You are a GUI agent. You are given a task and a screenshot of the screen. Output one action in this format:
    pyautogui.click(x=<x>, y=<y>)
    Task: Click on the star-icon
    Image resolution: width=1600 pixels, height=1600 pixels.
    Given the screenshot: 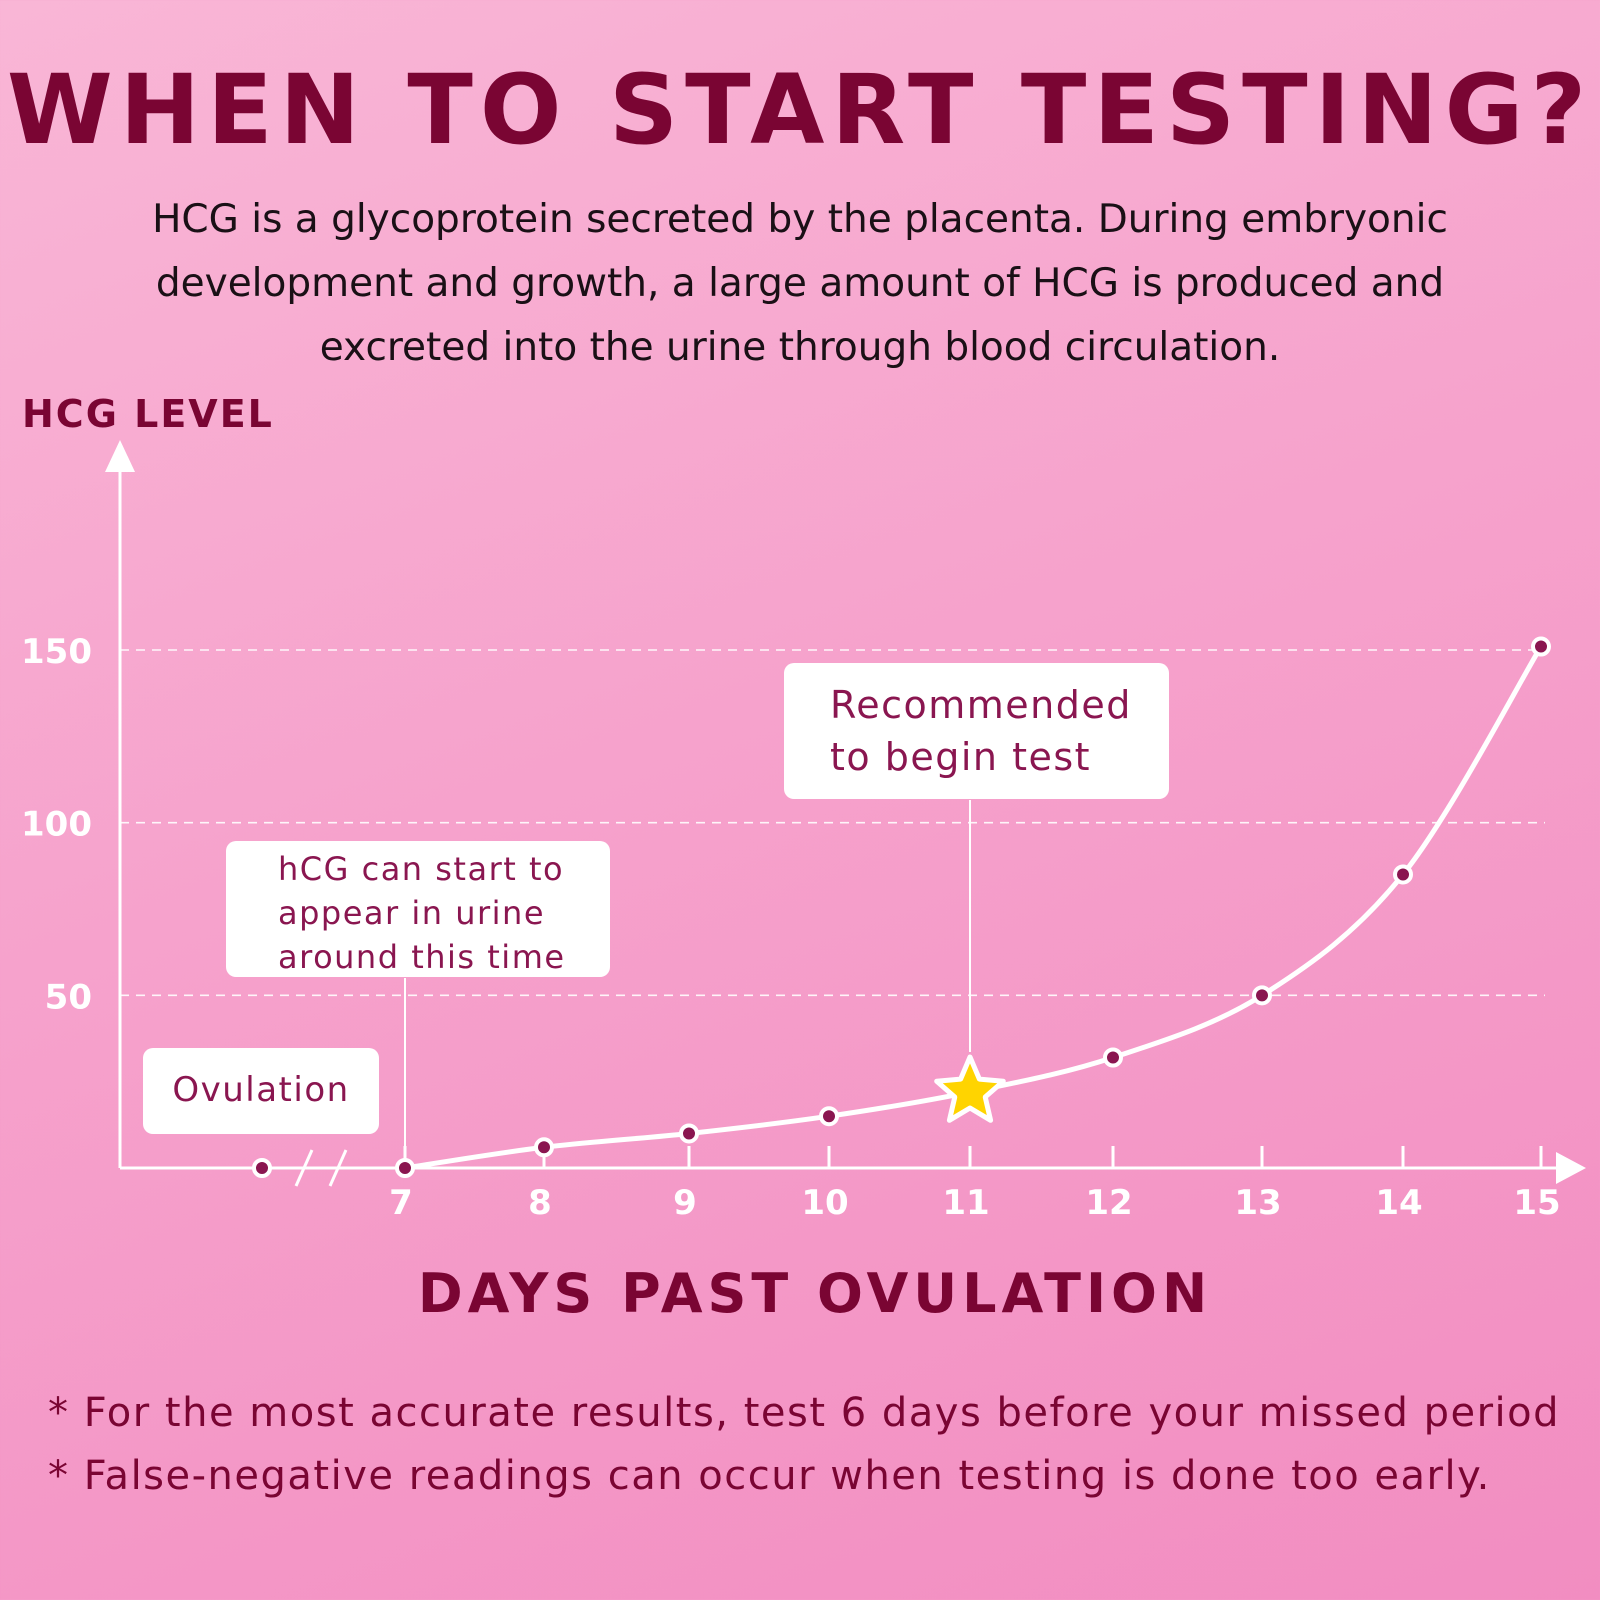 What is the action you would take?
    pyautogui.click(x=970, y=1088)
    